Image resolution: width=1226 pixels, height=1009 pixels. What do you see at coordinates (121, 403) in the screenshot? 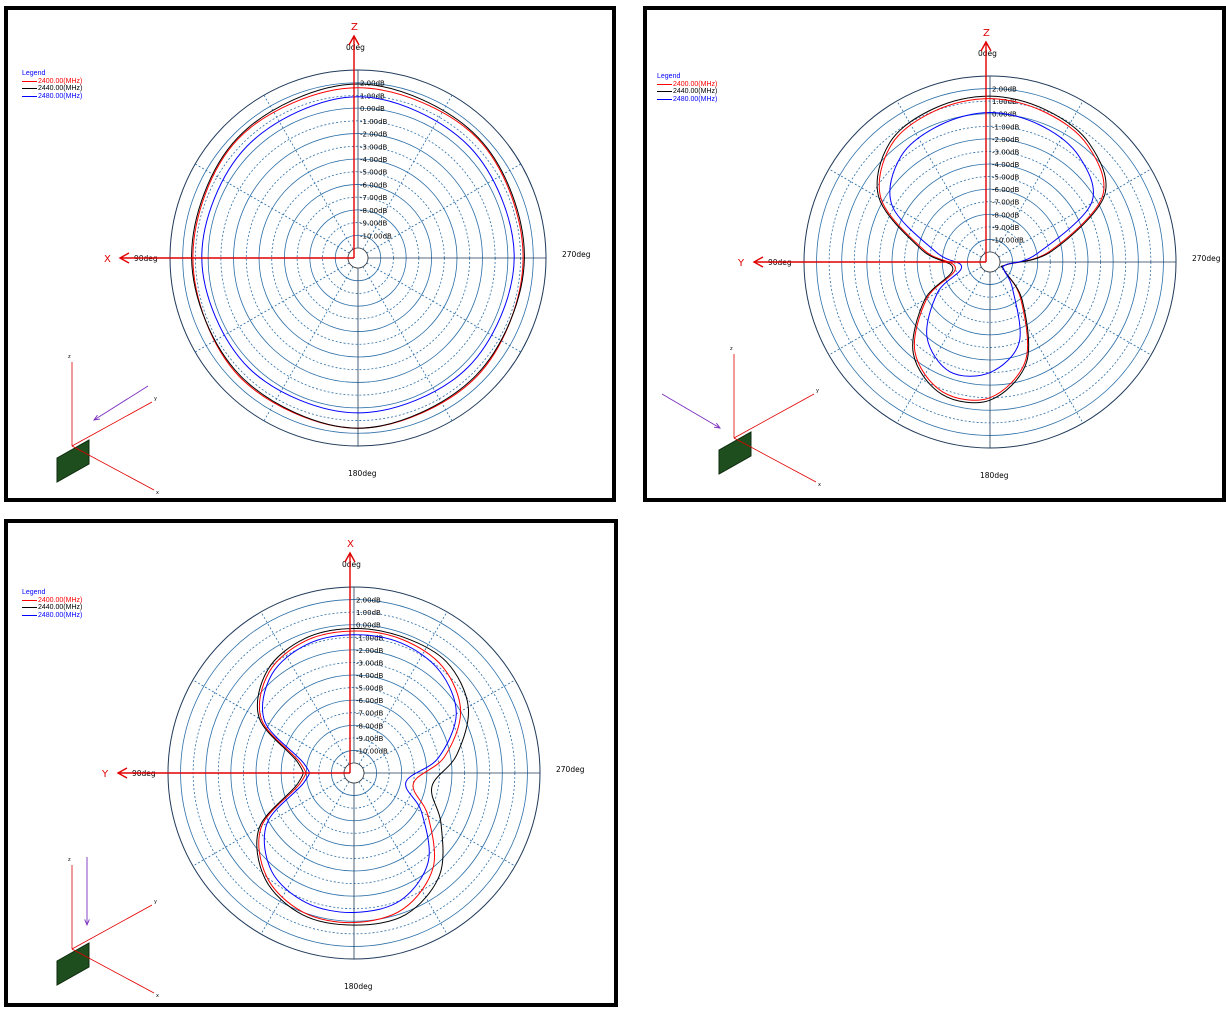
I see `view-direction-arrow` at bounding box center [121, 403].